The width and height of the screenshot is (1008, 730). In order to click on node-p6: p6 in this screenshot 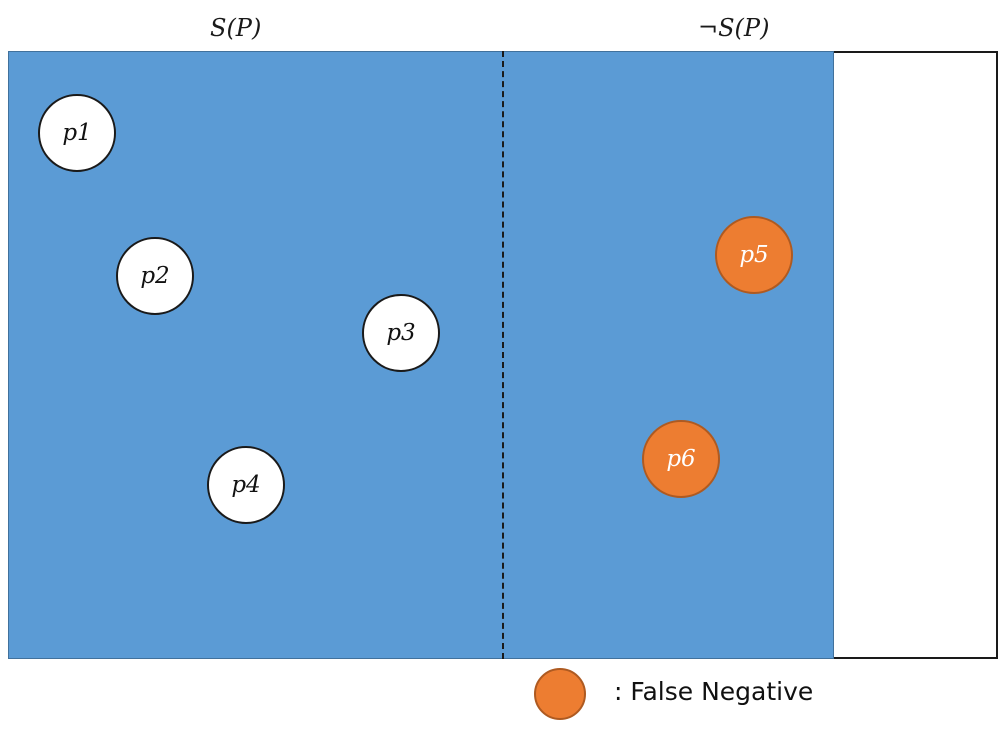, I will do `click(681, 459)`.